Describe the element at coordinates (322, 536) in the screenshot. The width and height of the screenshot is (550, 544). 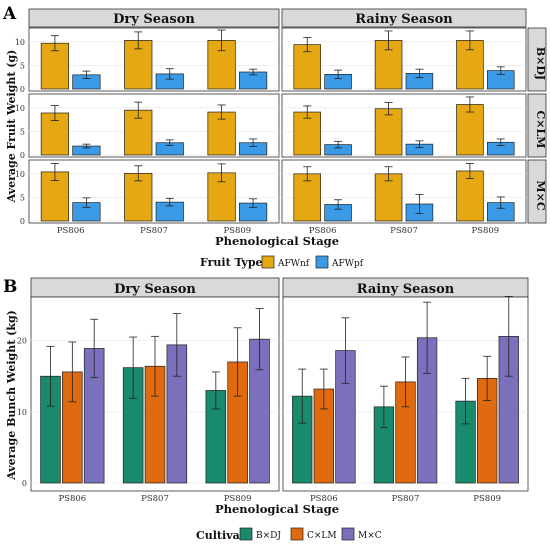
I see `legend-label-cxlm: C×LM` at that location.